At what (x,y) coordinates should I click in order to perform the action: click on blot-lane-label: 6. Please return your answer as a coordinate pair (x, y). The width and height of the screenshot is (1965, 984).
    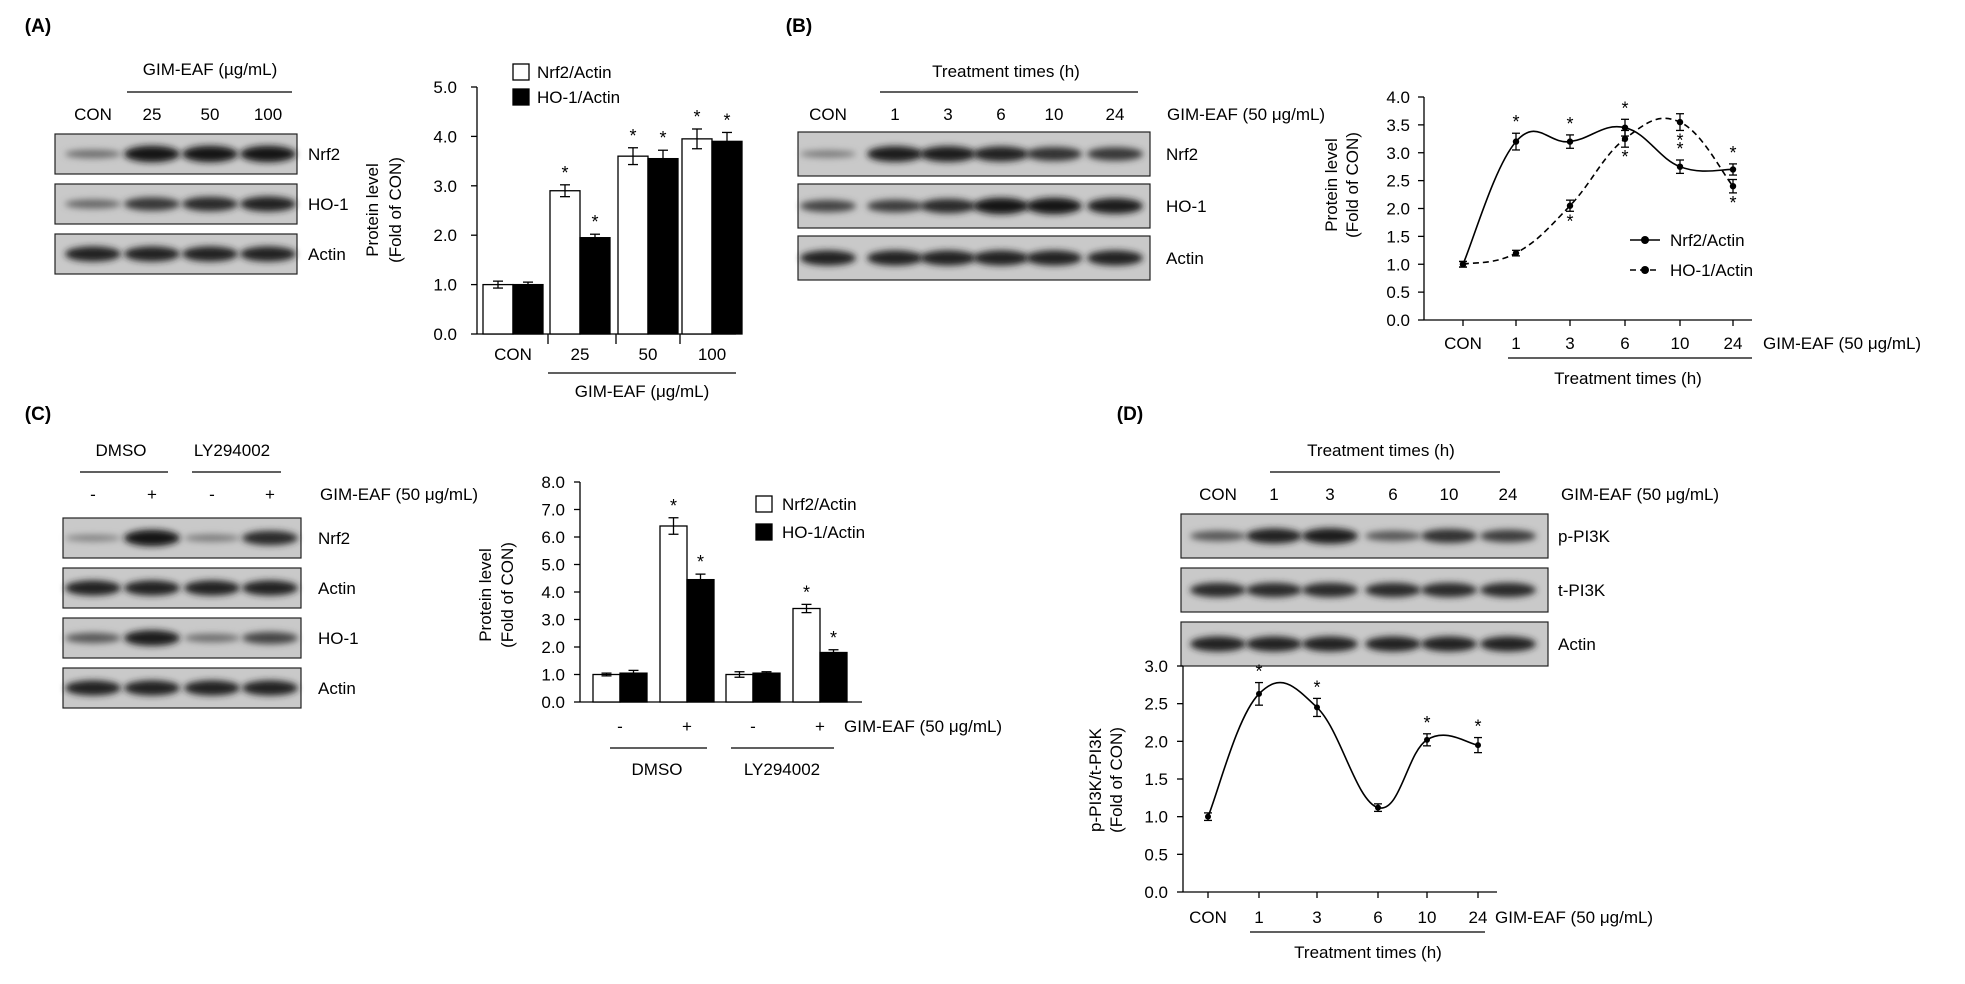
    Looking at the image, I should click on (1392, 494).